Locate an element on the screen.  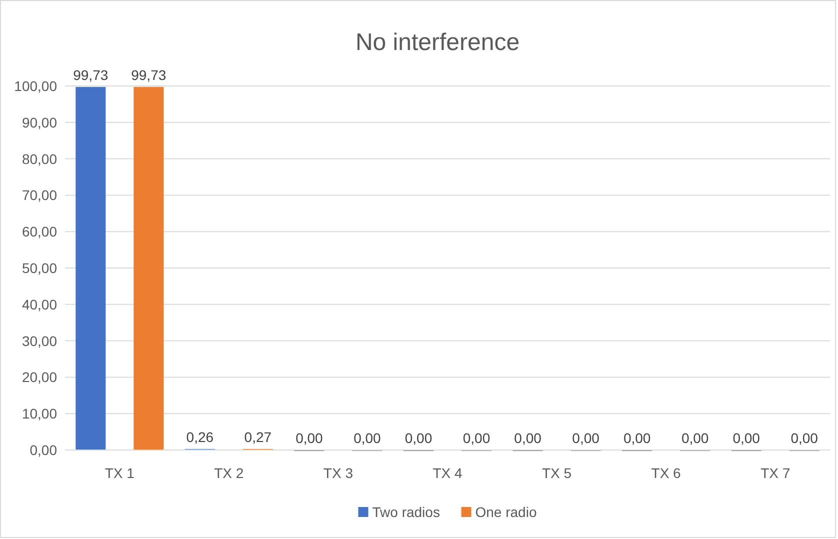
y-tick-label: 80,00 is located at coordinates (40, 158).